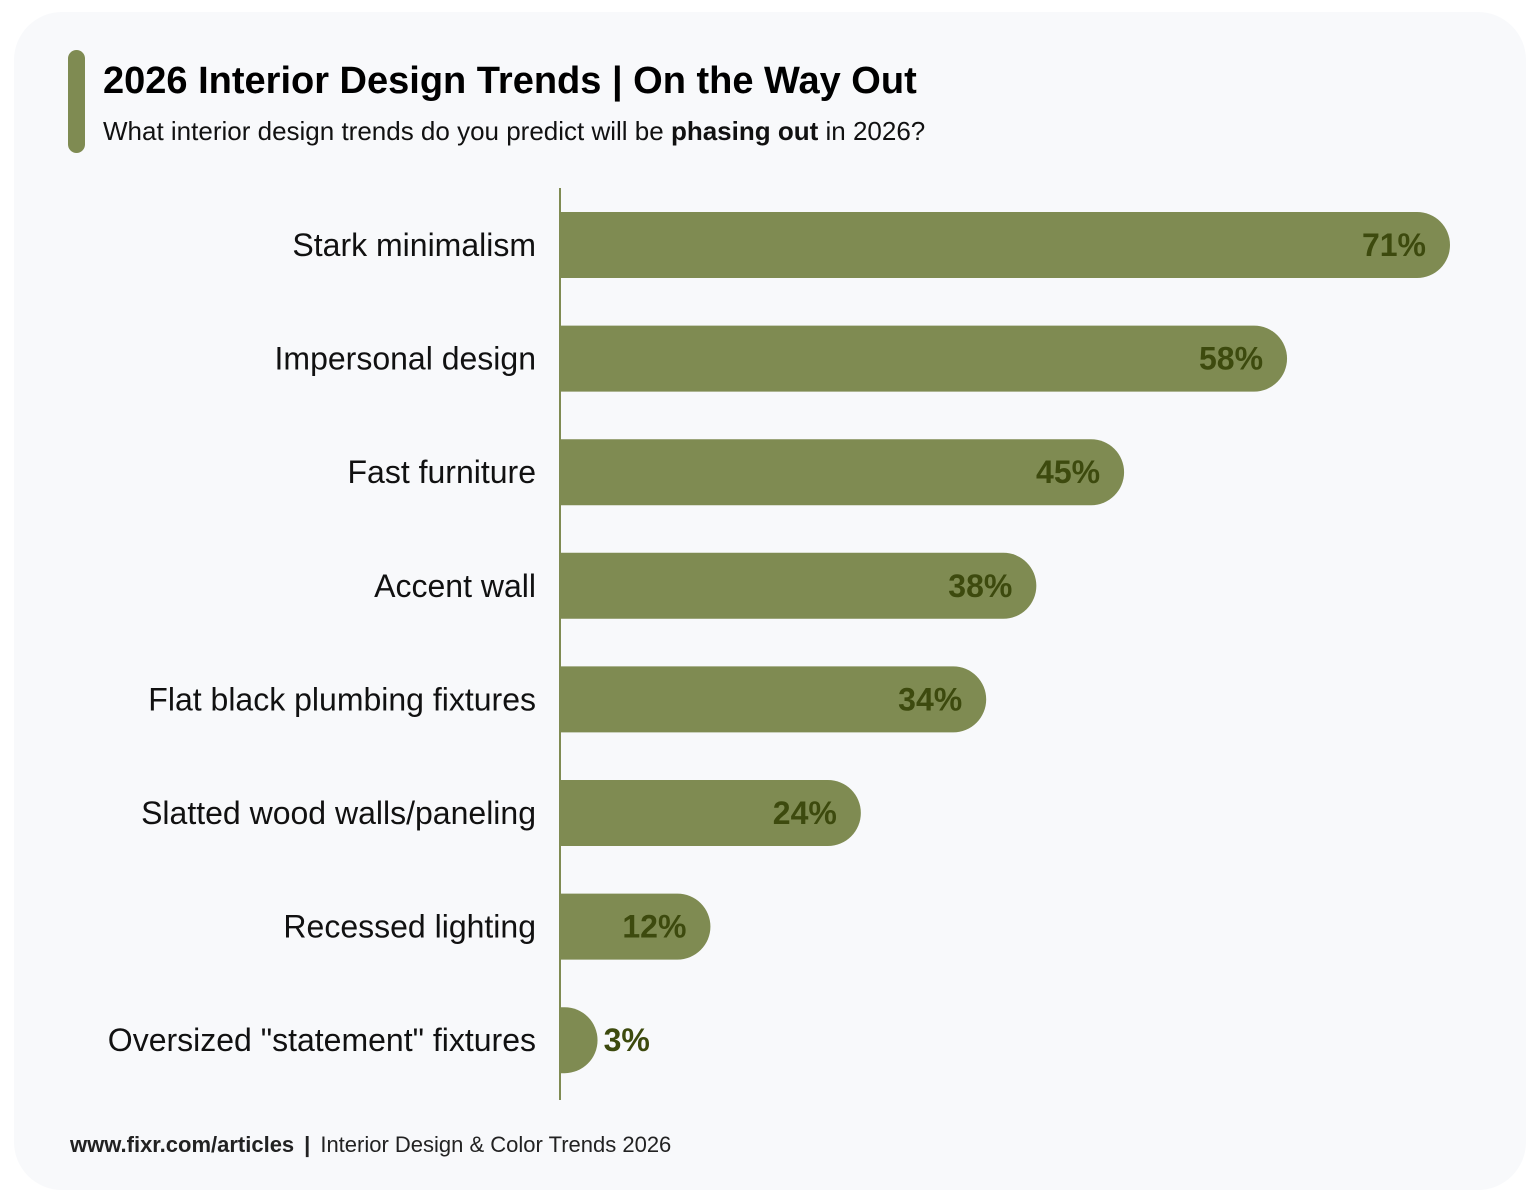 This screenshot has width=1540, height=1200. Describe the element at coordinates (441, 472) in the screenshot. I see `category-label: Fast furniture` at that location.